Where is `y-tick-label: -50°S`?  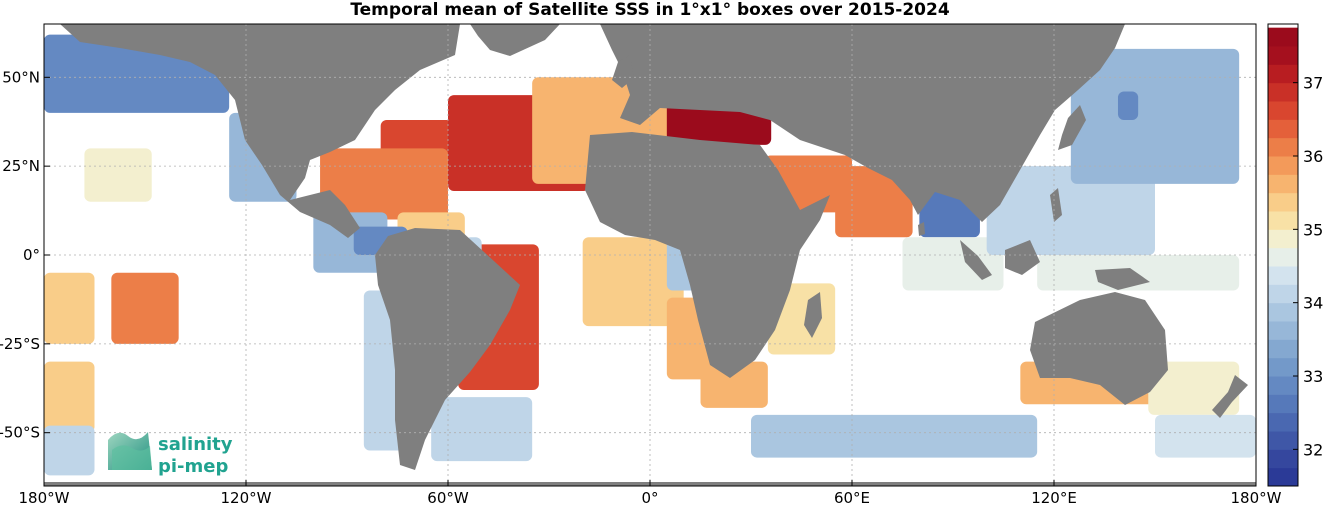 y-tick-label: -50°S is located at coordinates (20, 433).